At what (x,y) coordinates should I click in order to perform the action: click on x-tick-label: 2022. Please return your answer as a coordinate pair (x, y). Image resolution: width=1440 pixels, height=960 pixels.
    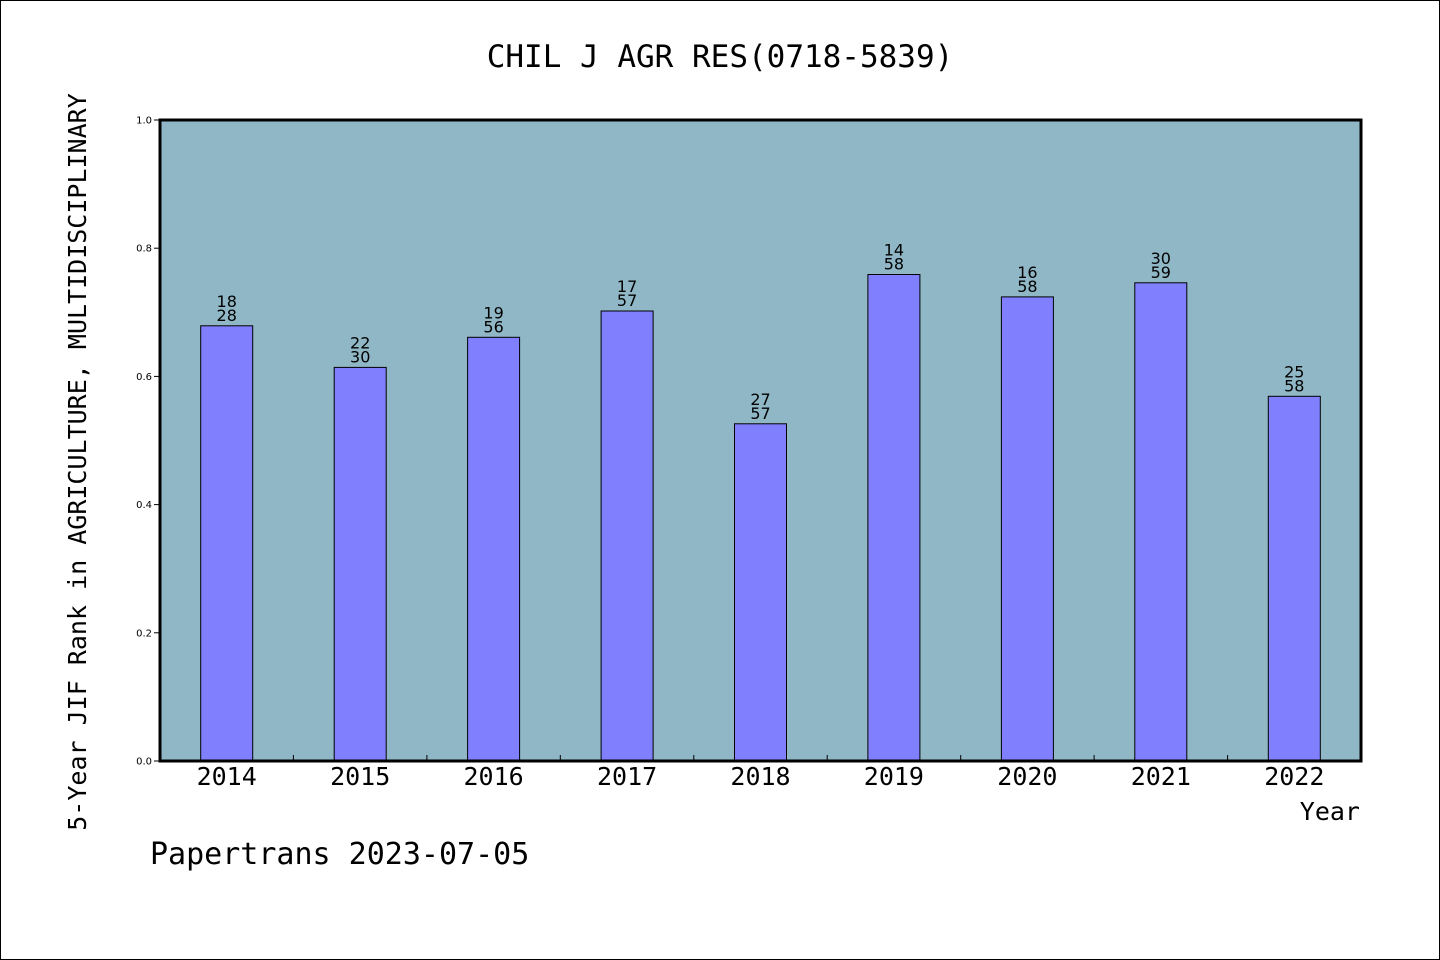
    Looking at the image, I should click on (1294, 776).